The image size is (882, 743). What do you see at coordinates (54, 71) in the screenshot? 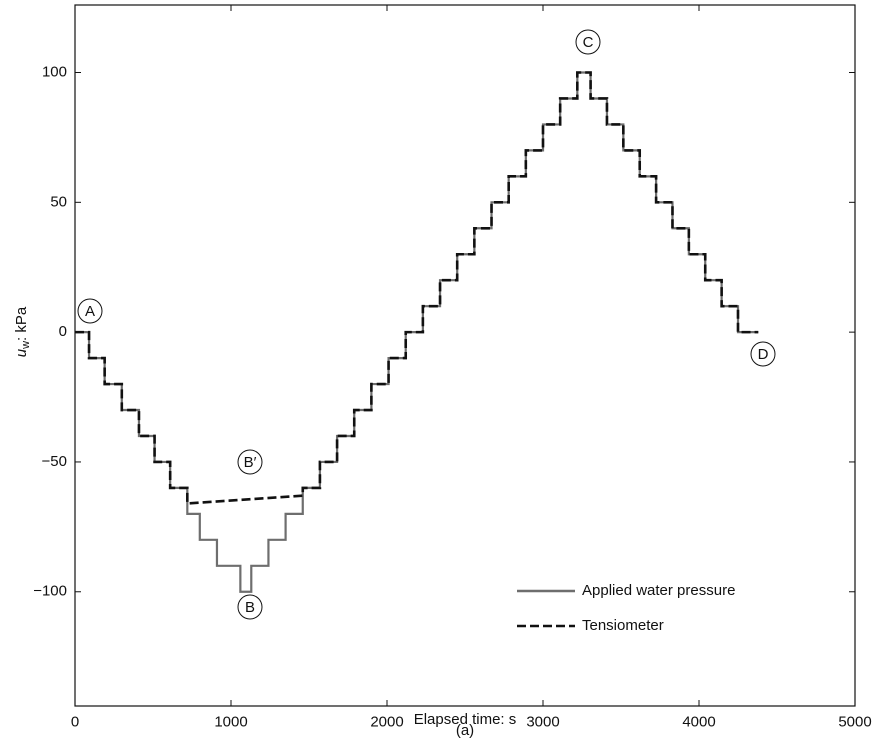
I see `y-tick-label: 100` at bounding box center [54, 71].